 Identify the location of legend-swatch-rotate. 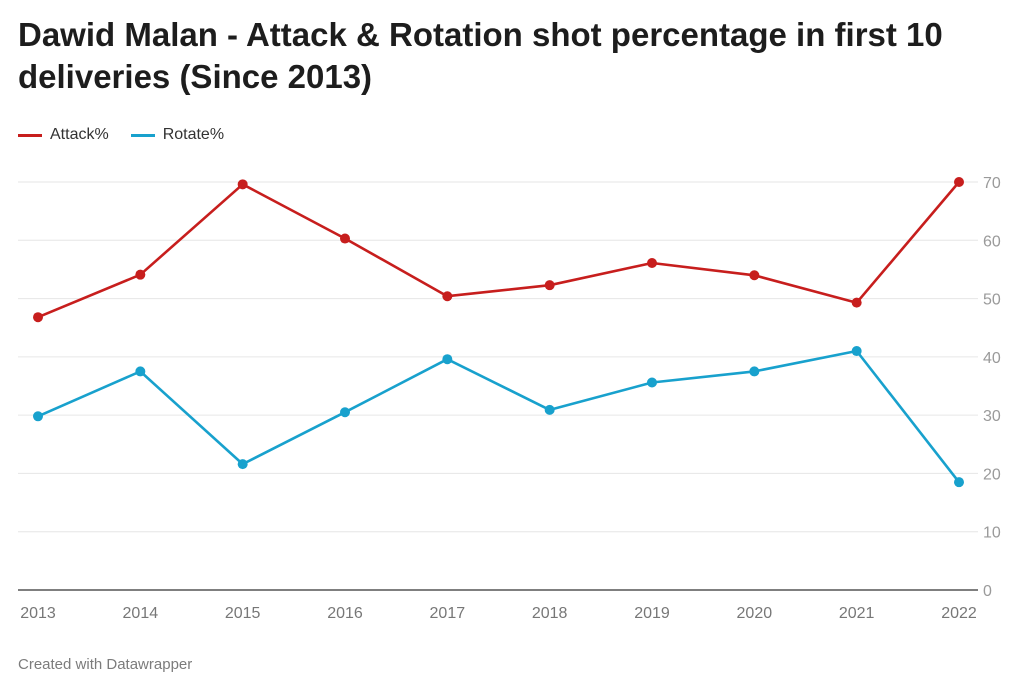
(142, 135).